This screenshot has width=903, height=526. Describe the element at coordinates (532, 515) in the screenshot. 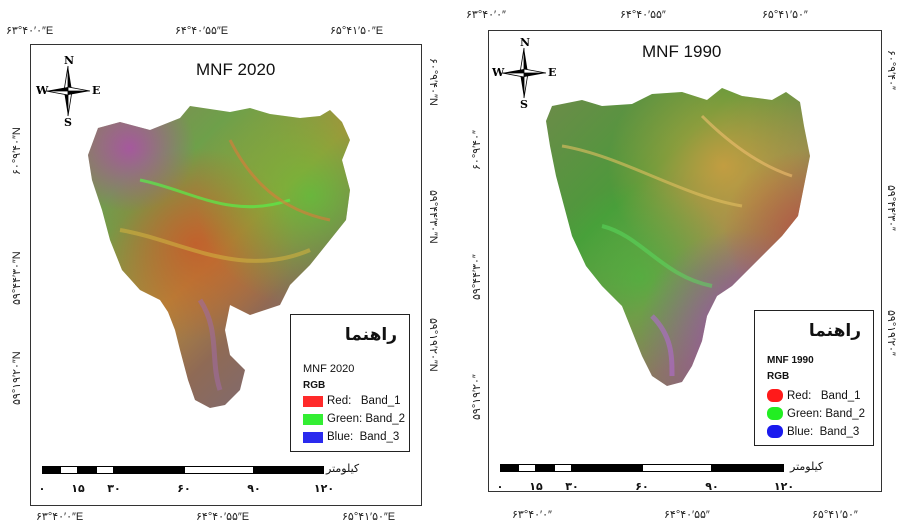

I see `bottom-coord-1: ۶۳°۴۰′۰″` at that location.